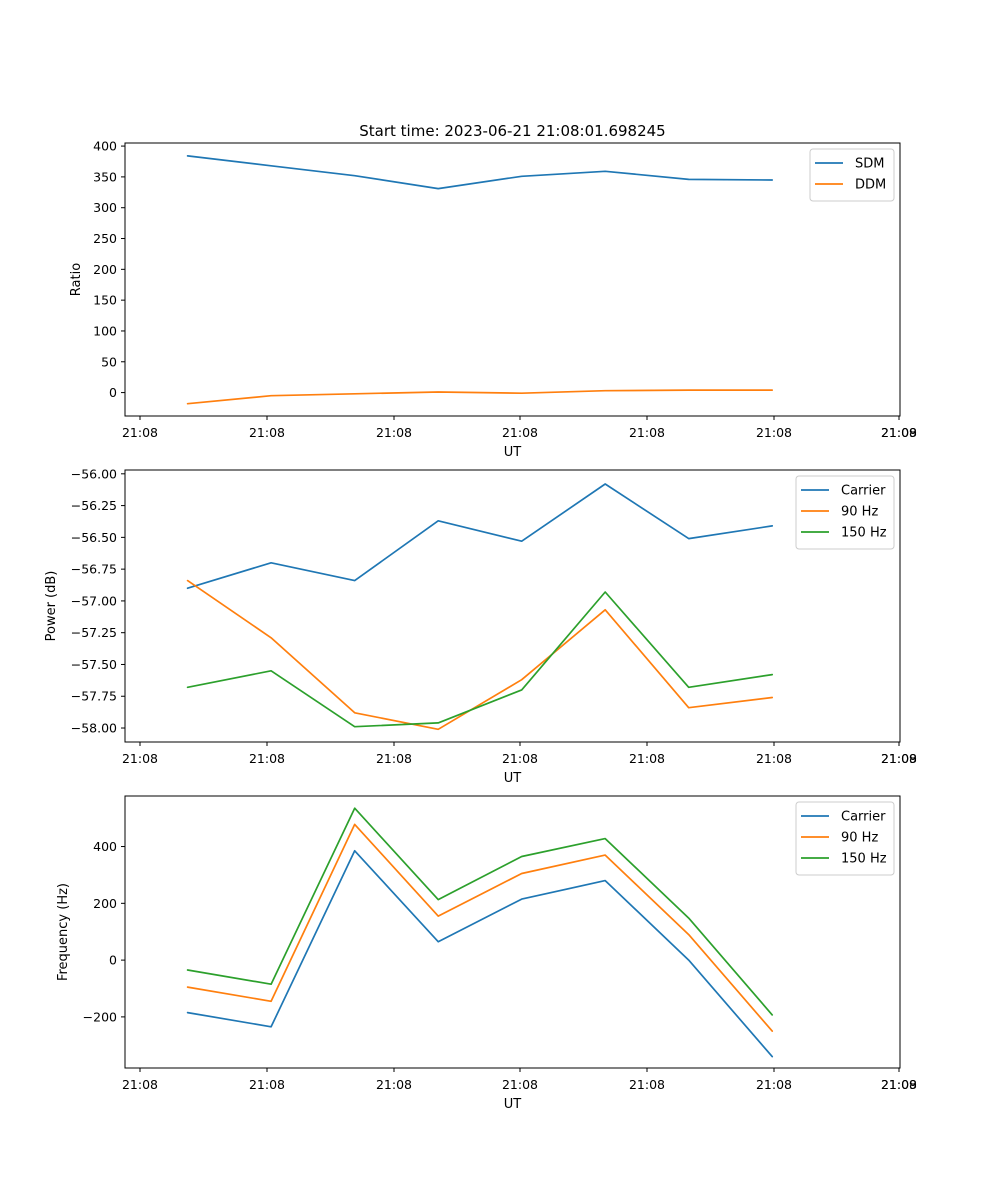  Describe the element at coordinates (480, 397) in the screenshot. I see `series-line-ddm` at that location.